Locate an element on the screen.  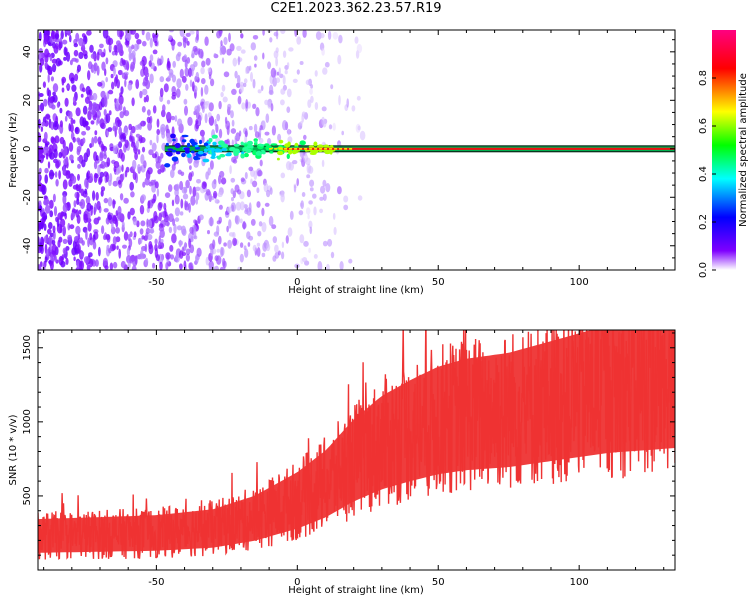
y-tick-label: 1500 is located at coordinates (27, 347).